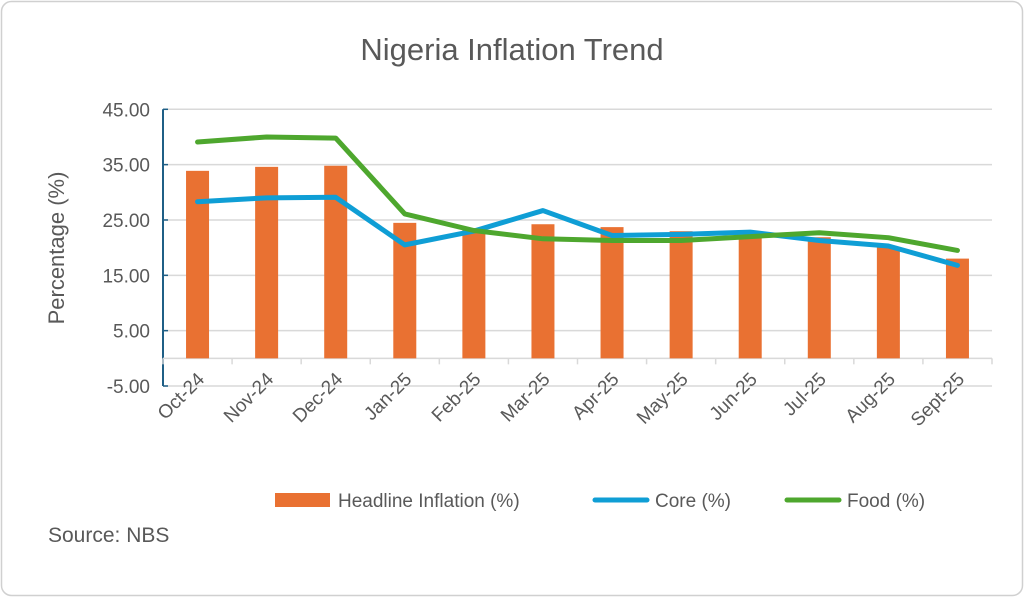 Image resolution: width=1024 pixels, height=602 pixels. Describe the element at coordinates (126, 110) in the screenshot. I see `y-tick-label: 45.00` at that location.